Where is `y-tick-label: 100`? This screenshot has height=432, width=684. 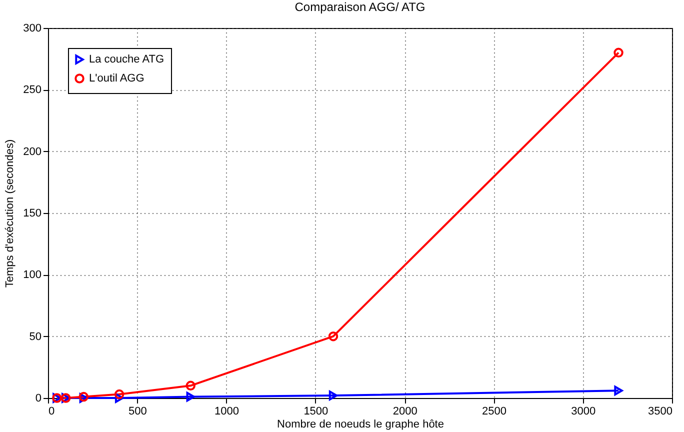 y-tick-label: 100 is located at coordinates (32, 275).